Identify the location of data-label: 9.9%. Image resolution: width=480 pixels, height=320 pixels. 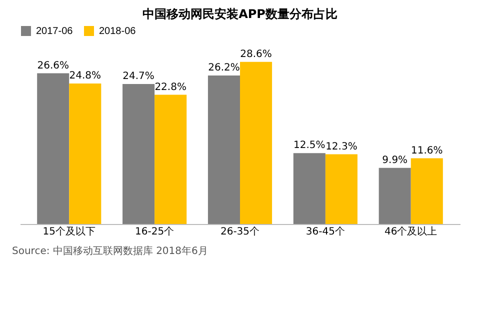
(395, 160).